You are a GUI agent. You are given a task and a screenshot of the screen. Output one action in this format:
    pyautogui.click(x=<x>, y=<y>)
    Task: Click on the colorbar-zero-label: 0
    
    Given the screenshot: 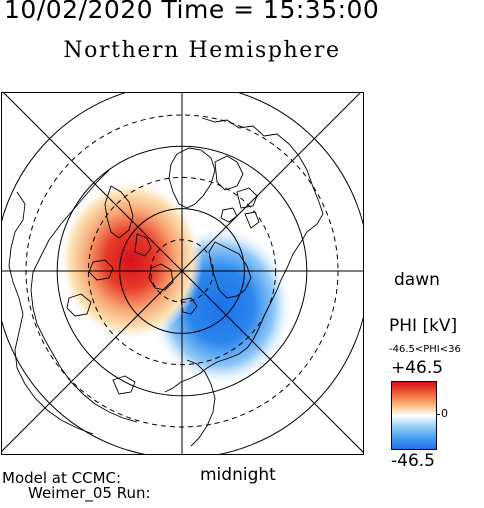 What is the action you would take?
    pyautogui.click(x=444, y=413)
    